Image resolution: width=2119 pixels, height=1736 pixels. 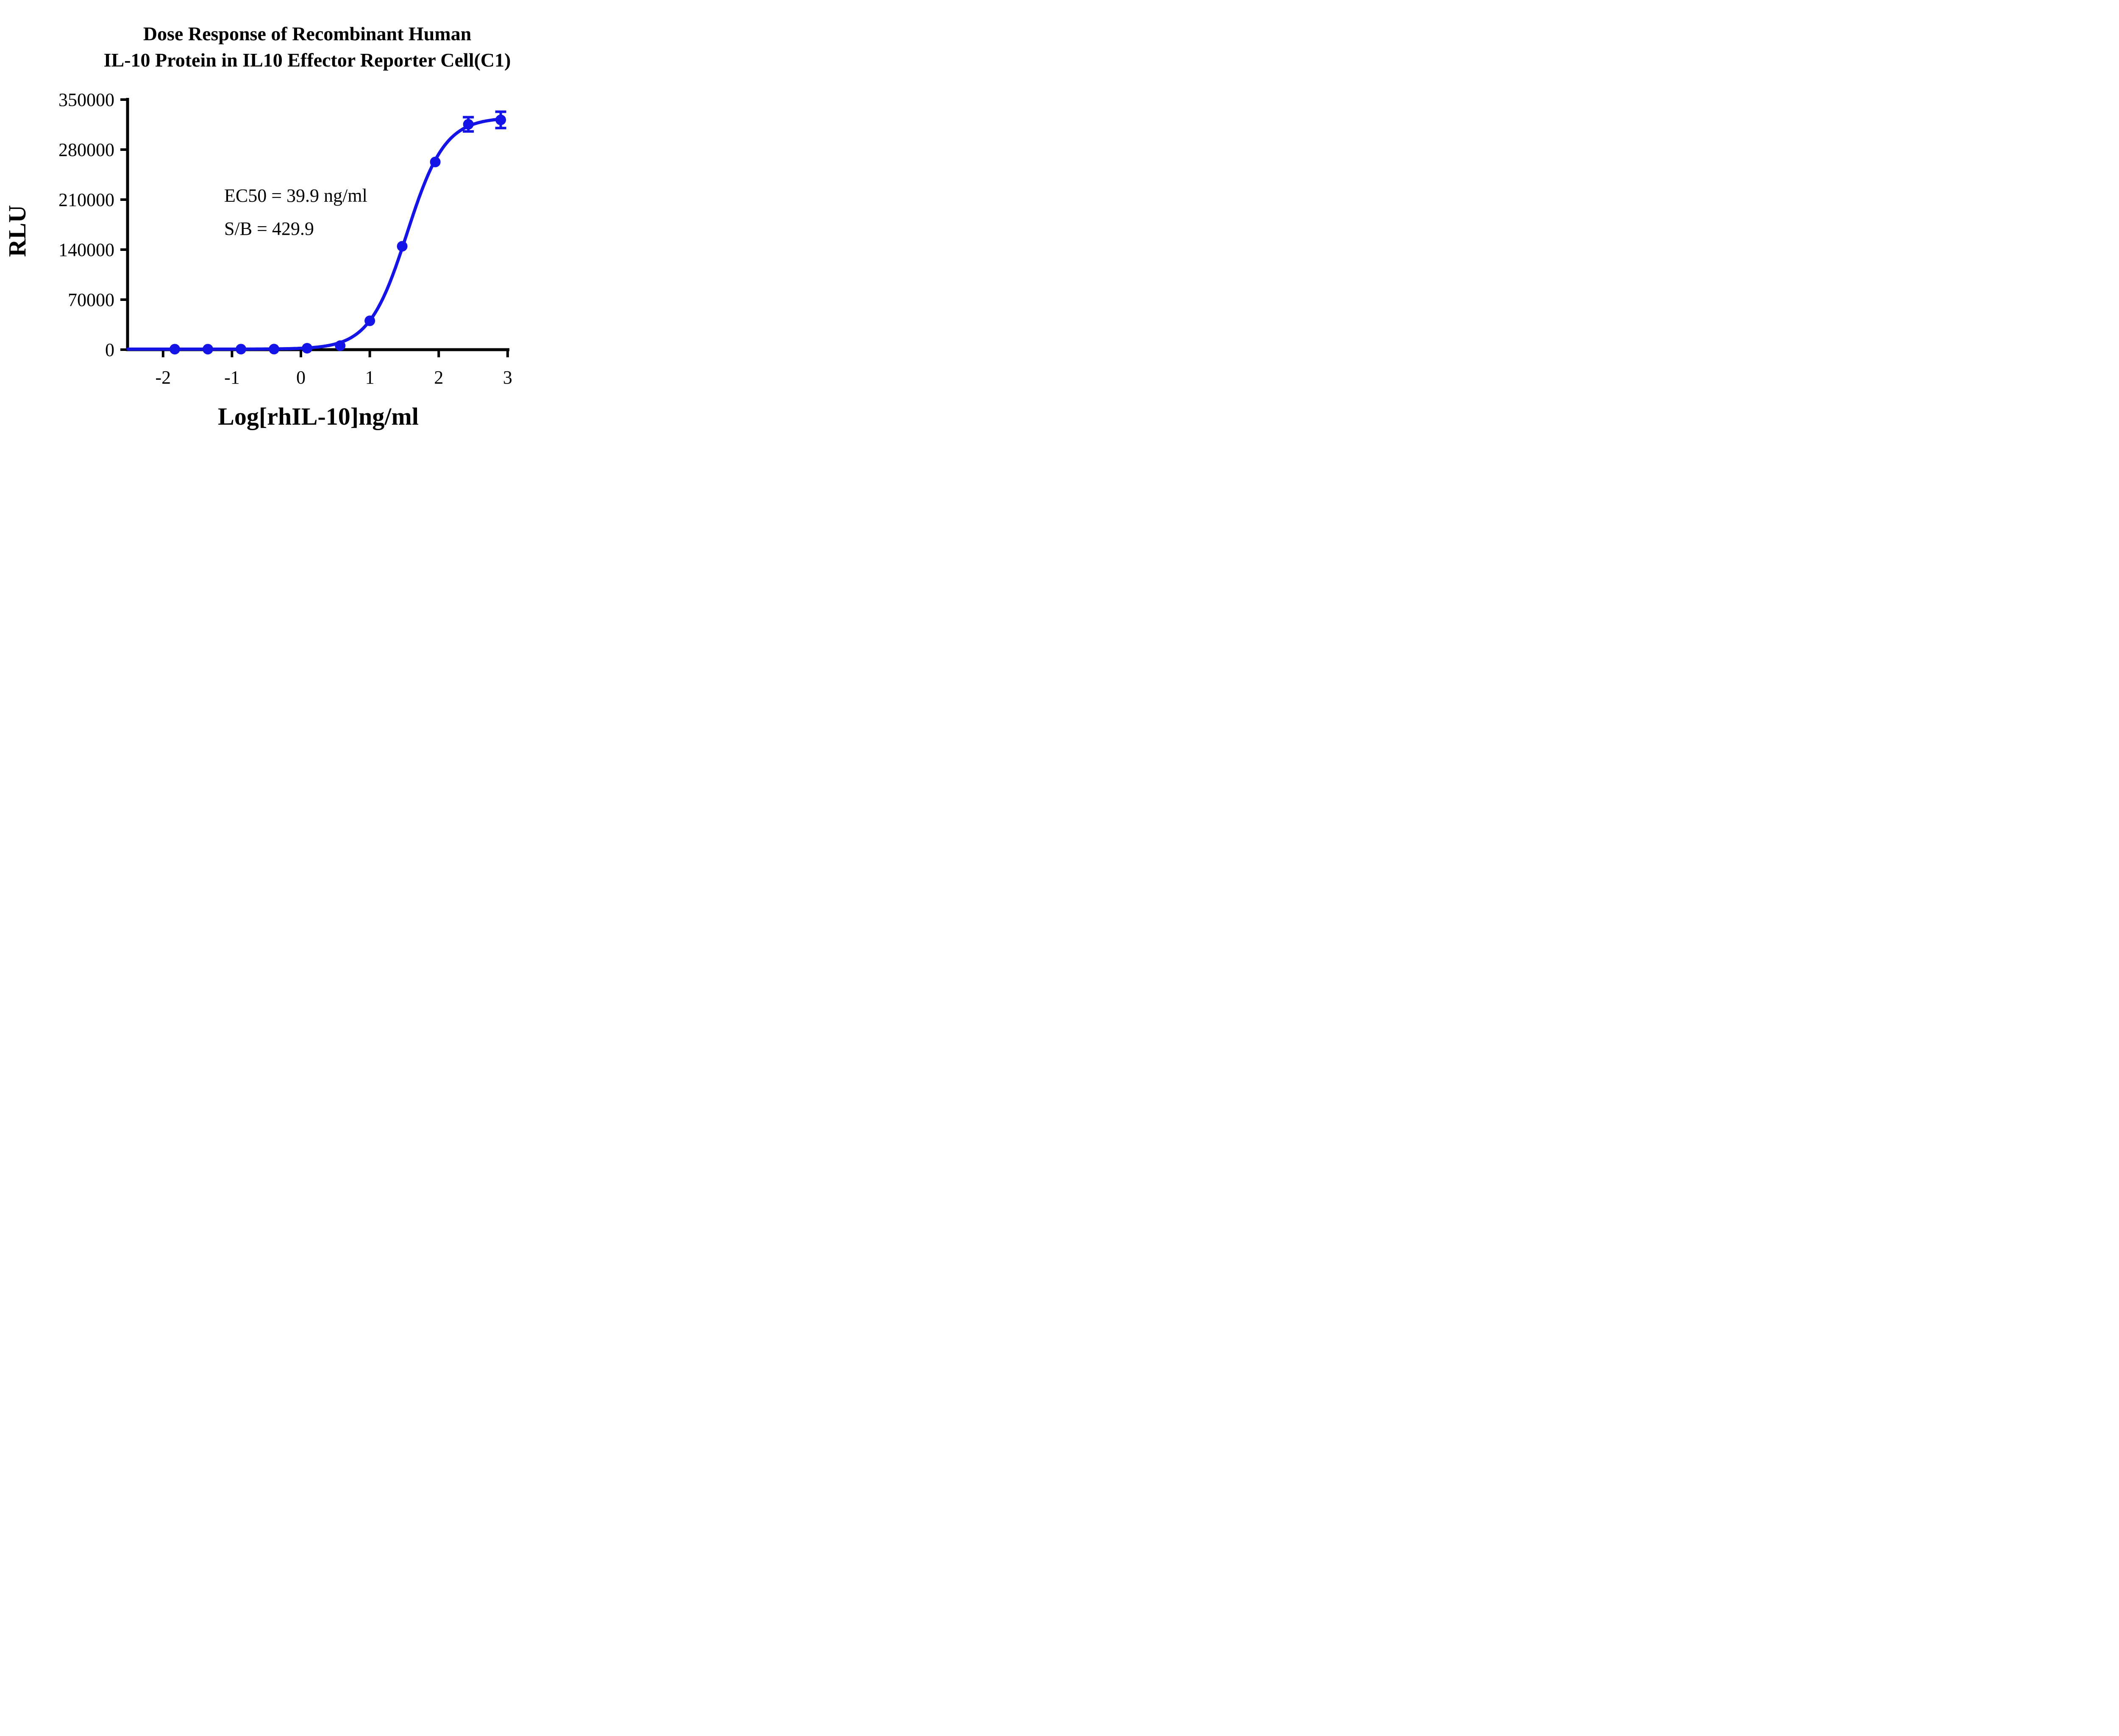 I want to click on x-tick-label: 1, so click(x=370, y=377).